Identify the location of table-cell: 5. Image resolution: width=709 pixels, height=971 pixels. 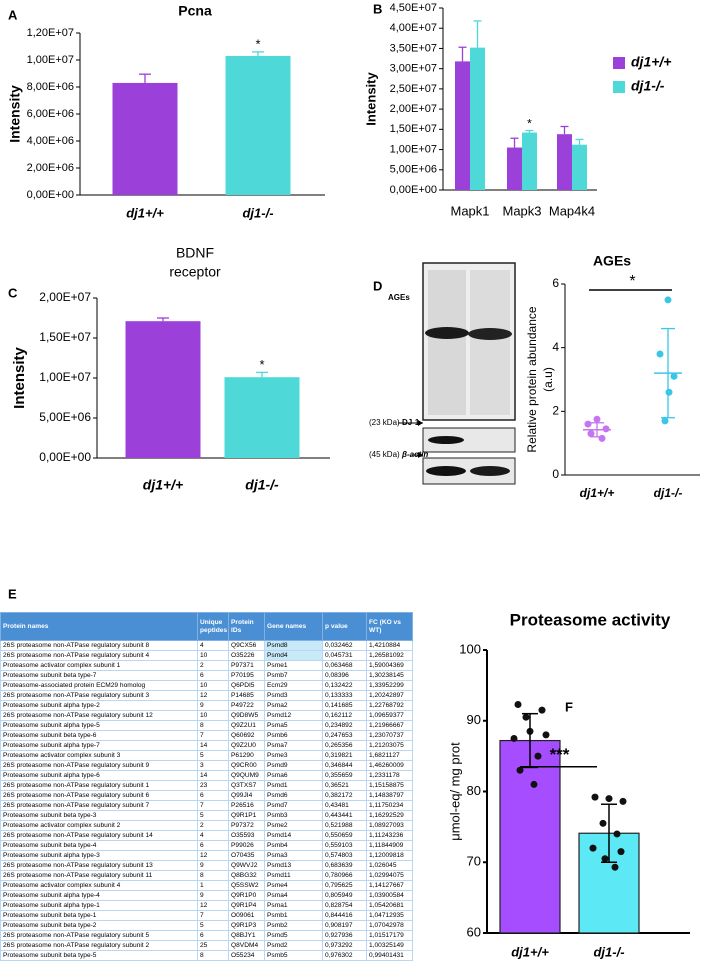
(213, 815).